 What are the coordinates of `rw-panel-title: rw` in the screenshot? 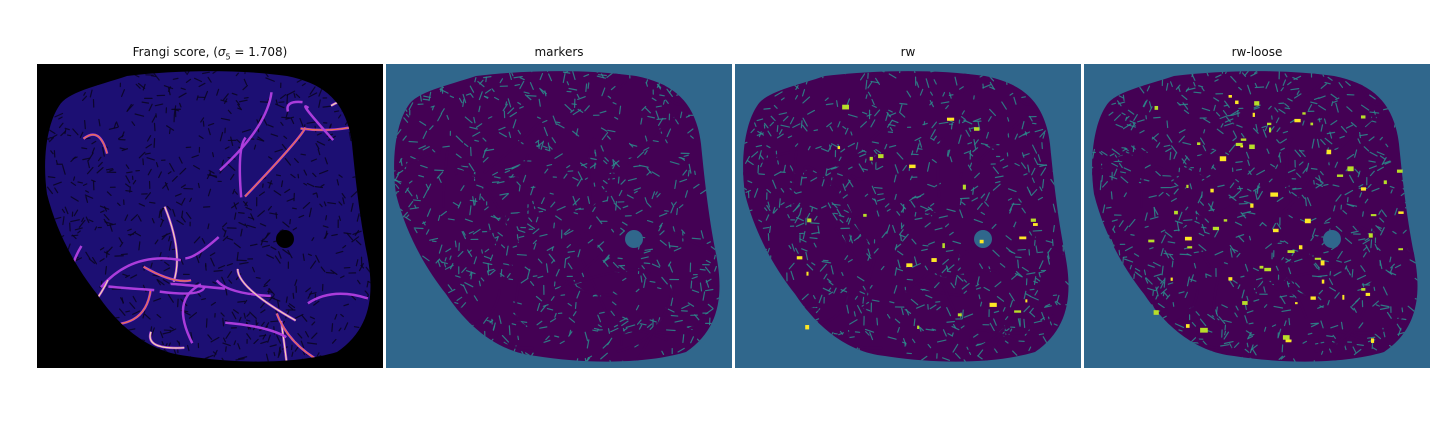 It's located at (908, 52).